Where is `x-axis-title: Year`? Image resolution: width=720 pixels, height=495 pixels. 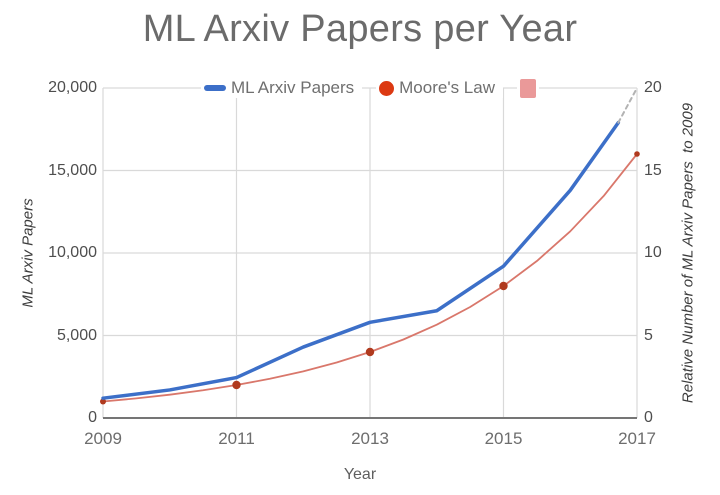 x-axis-title: Year is located at coordinates (360, 474).